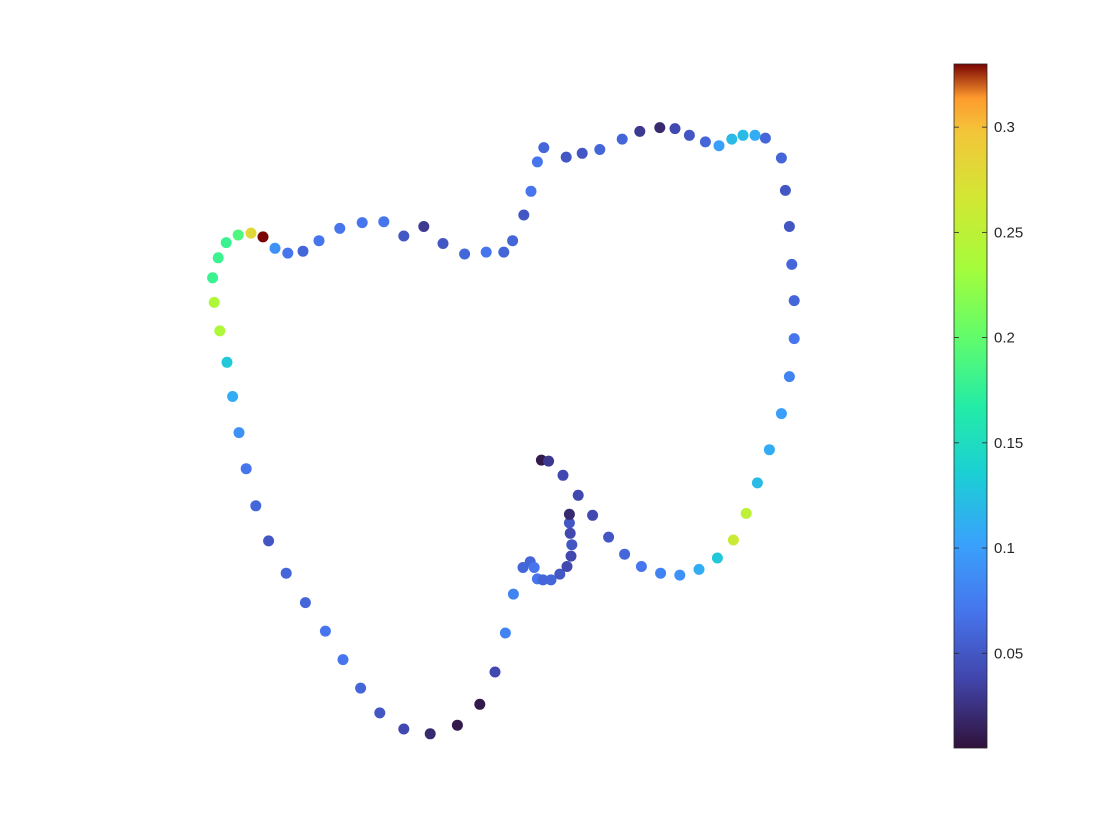 The image size is (1120, 840). Describe the element at coordinates (1008, 443) in the screenshot. I see `colorbar-tick-label: 0.15` at that location.